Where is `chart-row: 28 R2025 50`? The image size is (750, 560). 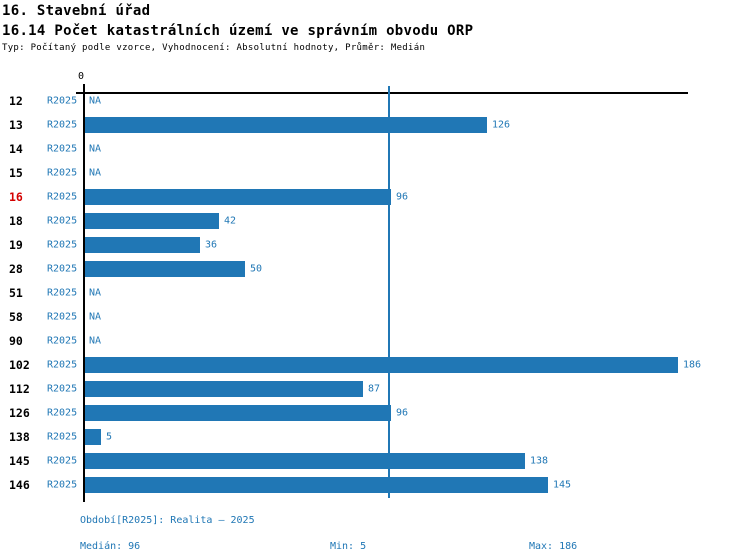
chart-row: 28 R2025 50 is located at coordinates (375, 269).